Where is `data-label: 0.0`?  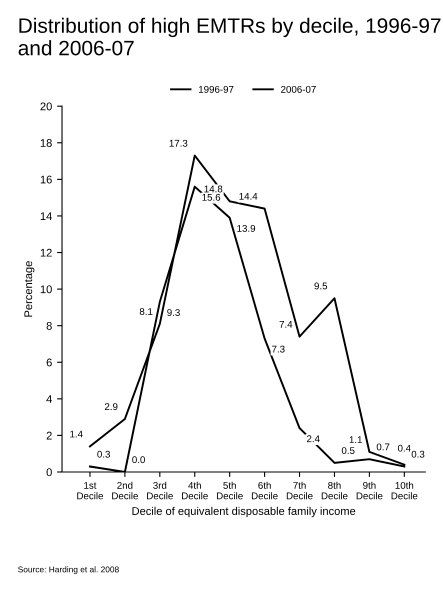
data-label: 0.0 is located at coordinates (138, 460).